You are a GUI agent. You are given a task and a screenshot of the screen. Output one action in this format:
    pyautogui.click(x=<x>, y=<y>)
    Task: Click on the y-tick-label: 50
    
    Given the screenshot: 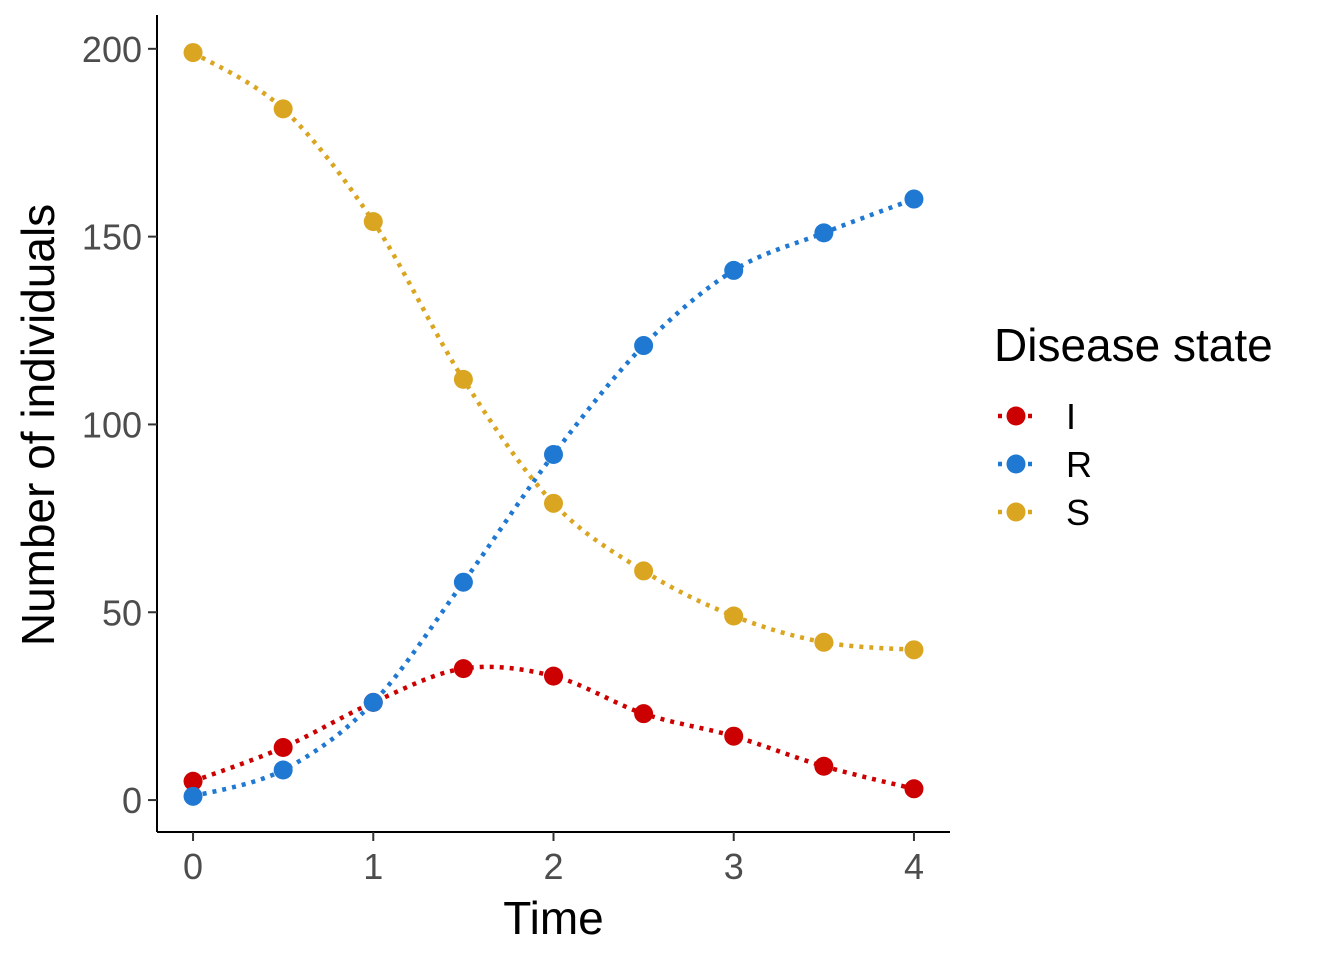 What is the action you would take?
    pyautogui.click(x=122, y=612)
    